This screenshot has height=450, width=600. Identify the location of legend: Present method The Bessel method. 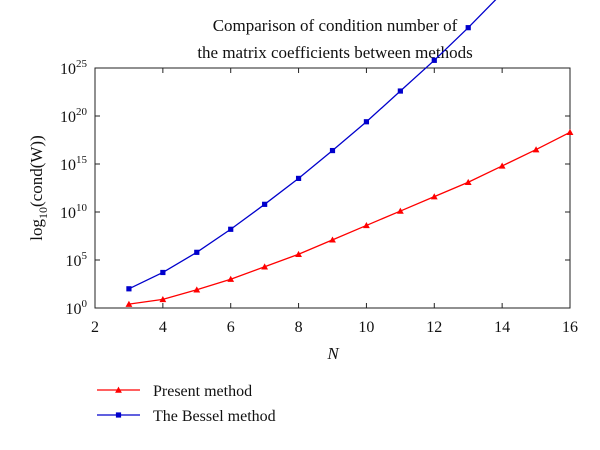
(186, 404).